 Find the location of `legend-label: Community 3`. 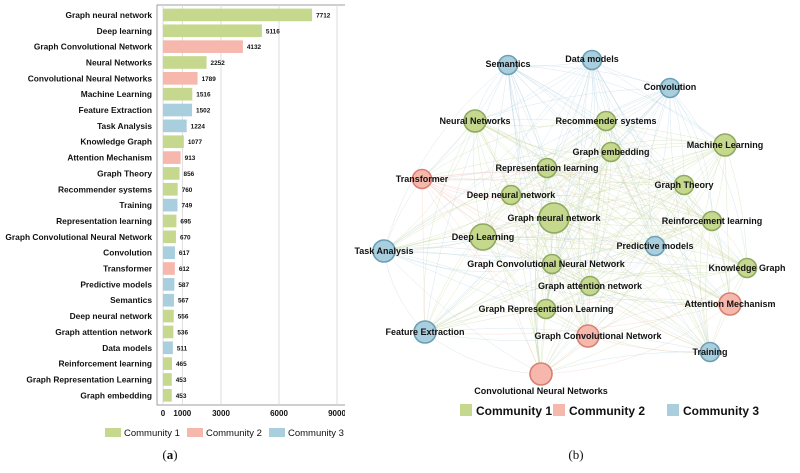

legend-label: Community 3 is located at coordinates (316, 433).